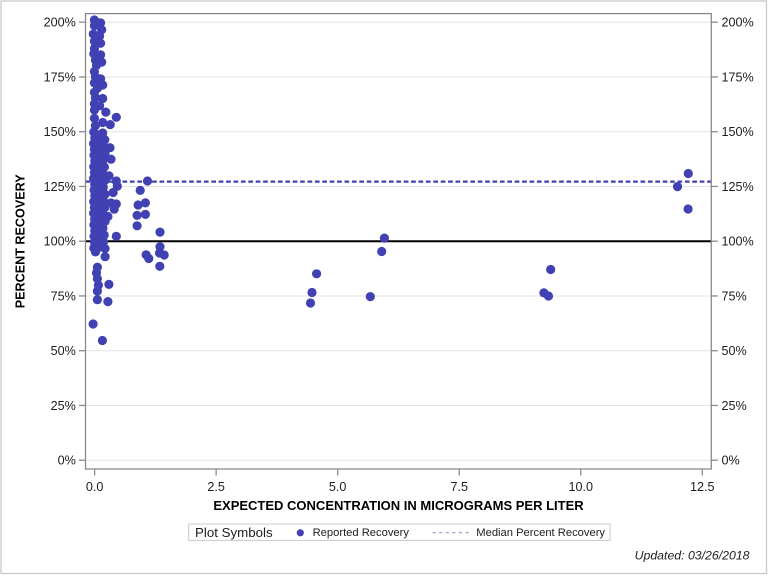 This screenshot has height=576, width=768. Describe the element at coordinates (20, 241) in the screenshot. I see `svg-text: PERCENT RECOVERY` at that location.